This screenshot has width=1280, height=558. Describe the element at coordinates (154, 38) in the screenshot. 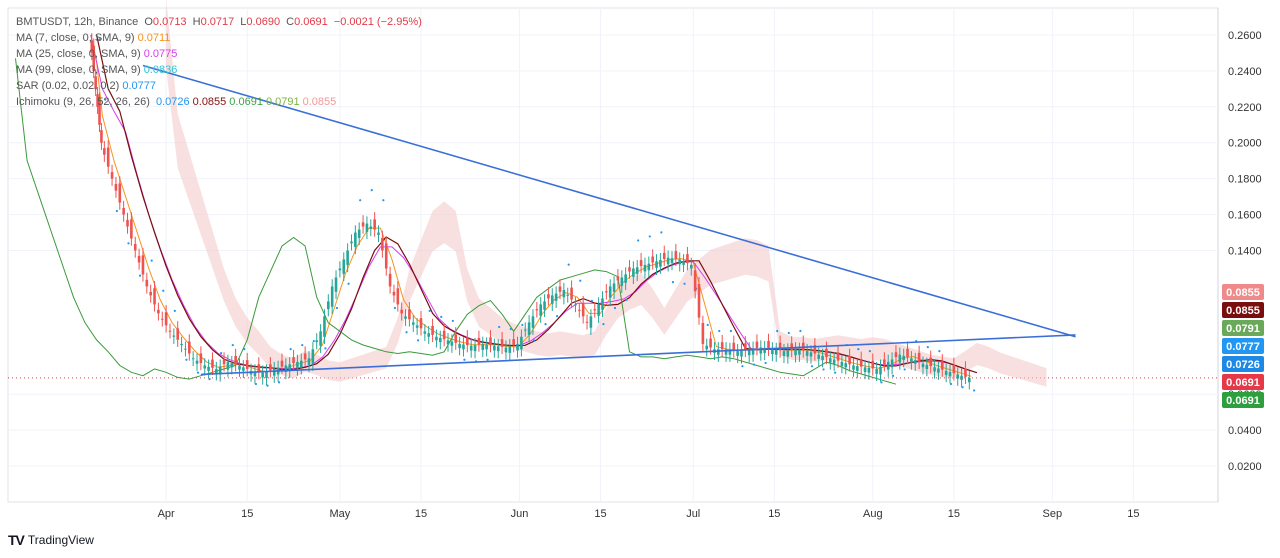

I see `indicator-value: 0.0711` at that location.